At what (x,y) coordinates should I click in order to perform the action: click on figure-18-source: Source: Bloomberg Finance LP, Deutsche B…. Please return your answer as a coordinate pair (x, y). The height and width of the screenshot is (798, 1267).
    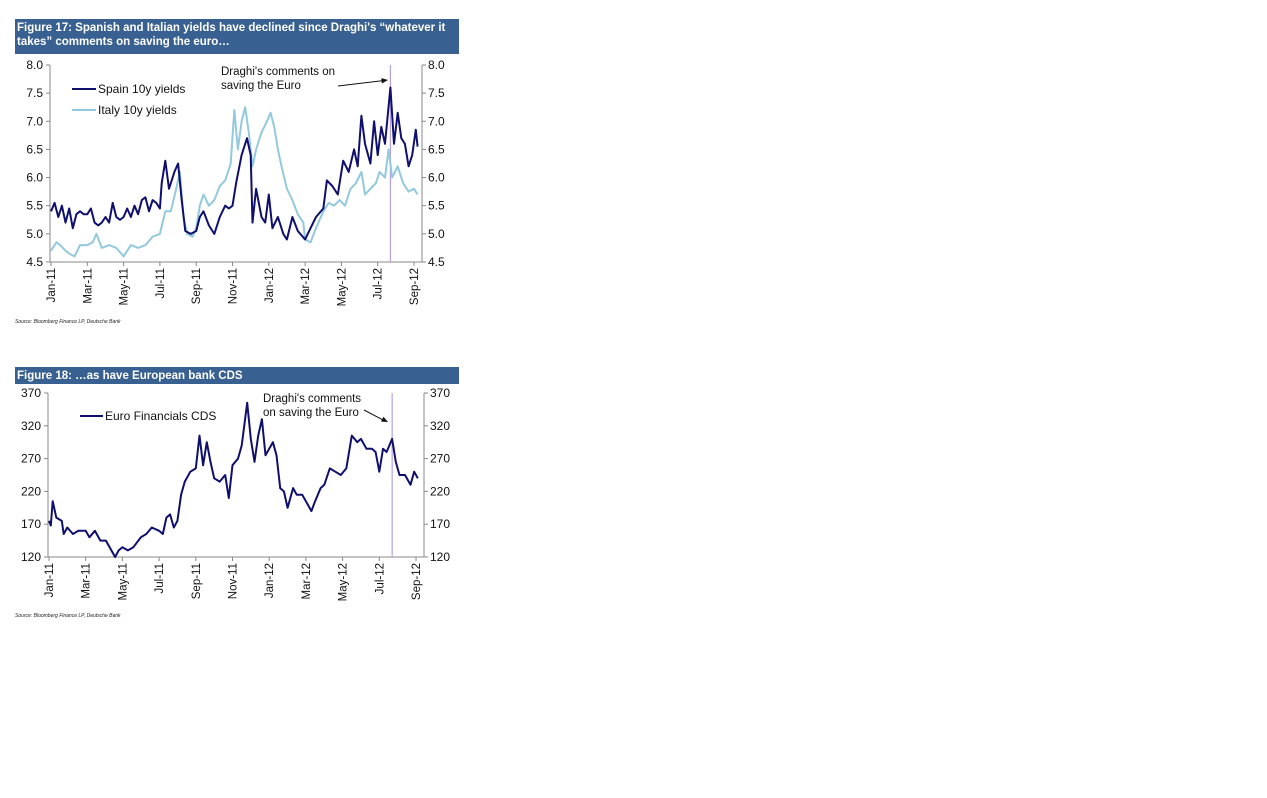
    Looking at the image, I should click on (68, 616).